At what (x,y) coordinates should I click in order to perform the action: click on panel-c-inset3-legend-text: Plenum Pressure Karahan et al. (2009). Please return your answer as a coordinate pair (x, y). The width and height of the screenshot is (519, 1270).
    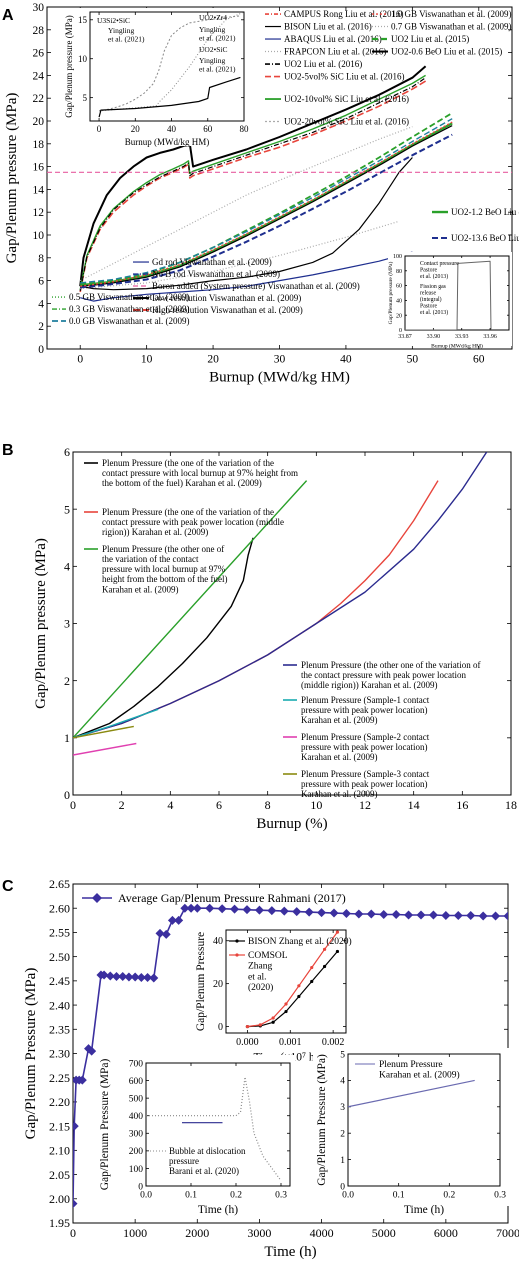
    Looking at the image, I should click on (419, 1070).